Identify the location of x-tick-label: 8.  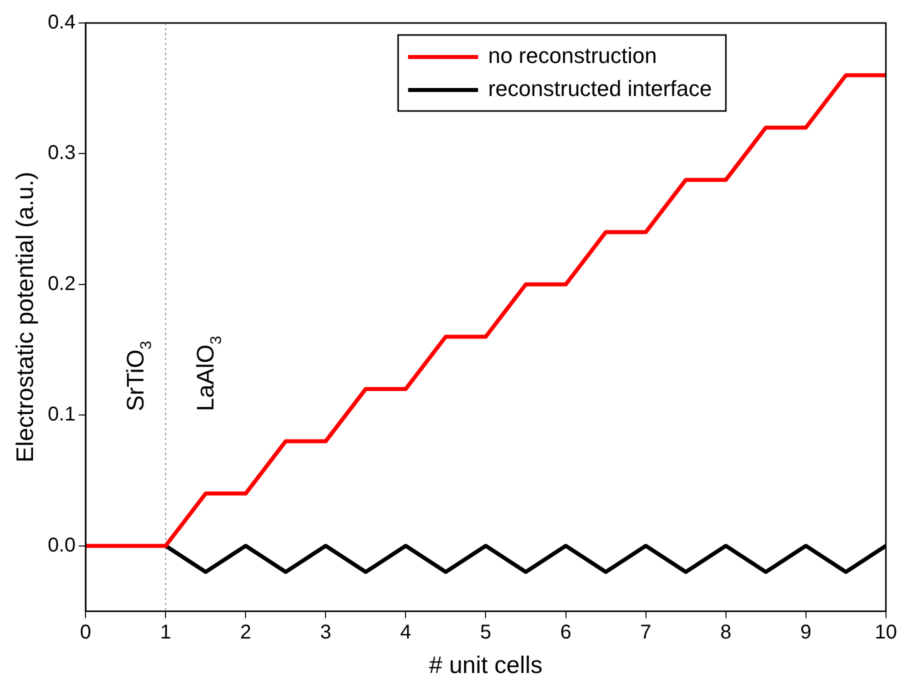
(726, 633).